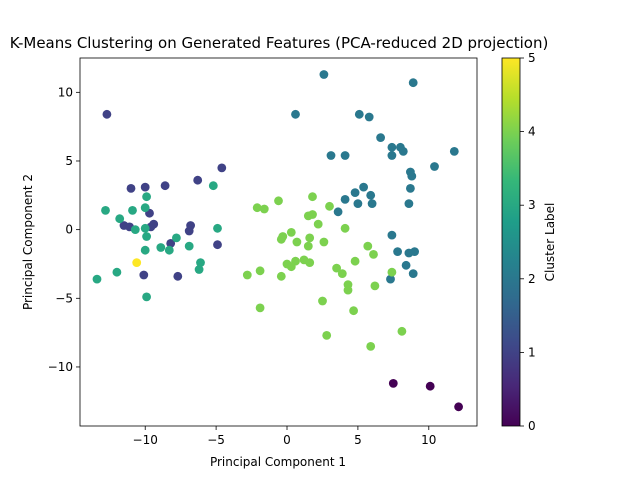  Describe the element at coordinates (528, 242) in the screenshot. I see `colorbar-ticks: 0 1 2 3 4 5` at that location.